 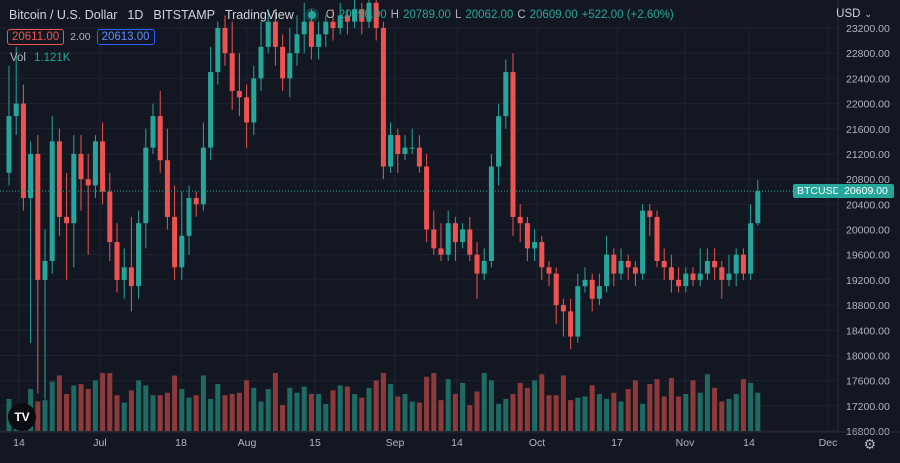 I want to click on symbol-title: Bitcoin / U.S. Dollar, so click(x=63, y=15).